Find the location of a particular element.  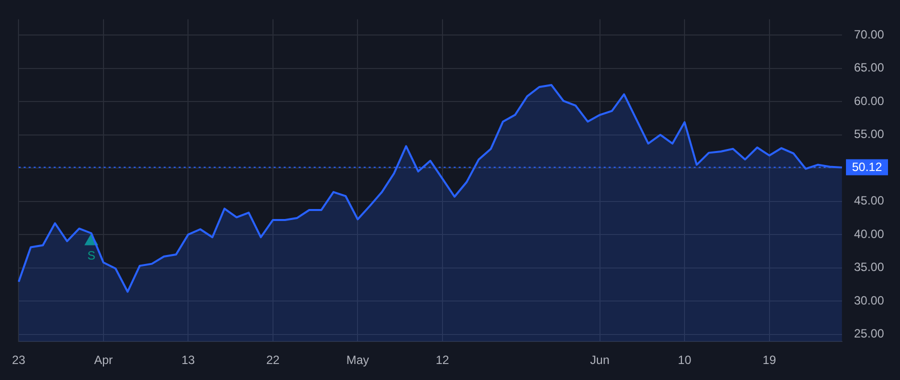

x-tick-label: May is located at coordinates (358, 360).